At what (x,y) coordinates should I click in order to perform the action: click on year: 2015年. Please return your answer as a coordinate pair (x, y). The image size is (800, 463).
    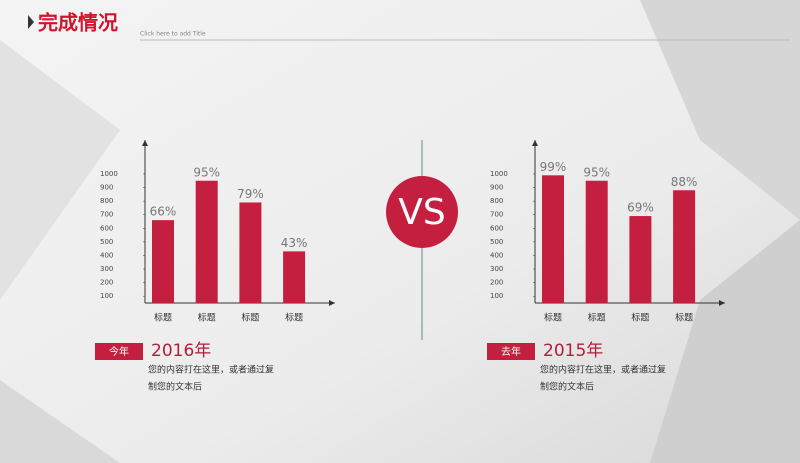
    Looking at the image, I should click on (573, 351).